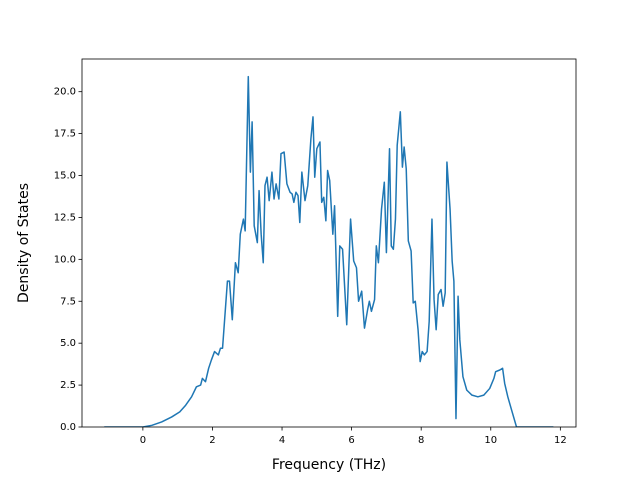 The image size is (640, 480). Describe the element at coordinates (329, 465) in the screenshot. I see `x-axis-label: Frequency (THz)` at that location.